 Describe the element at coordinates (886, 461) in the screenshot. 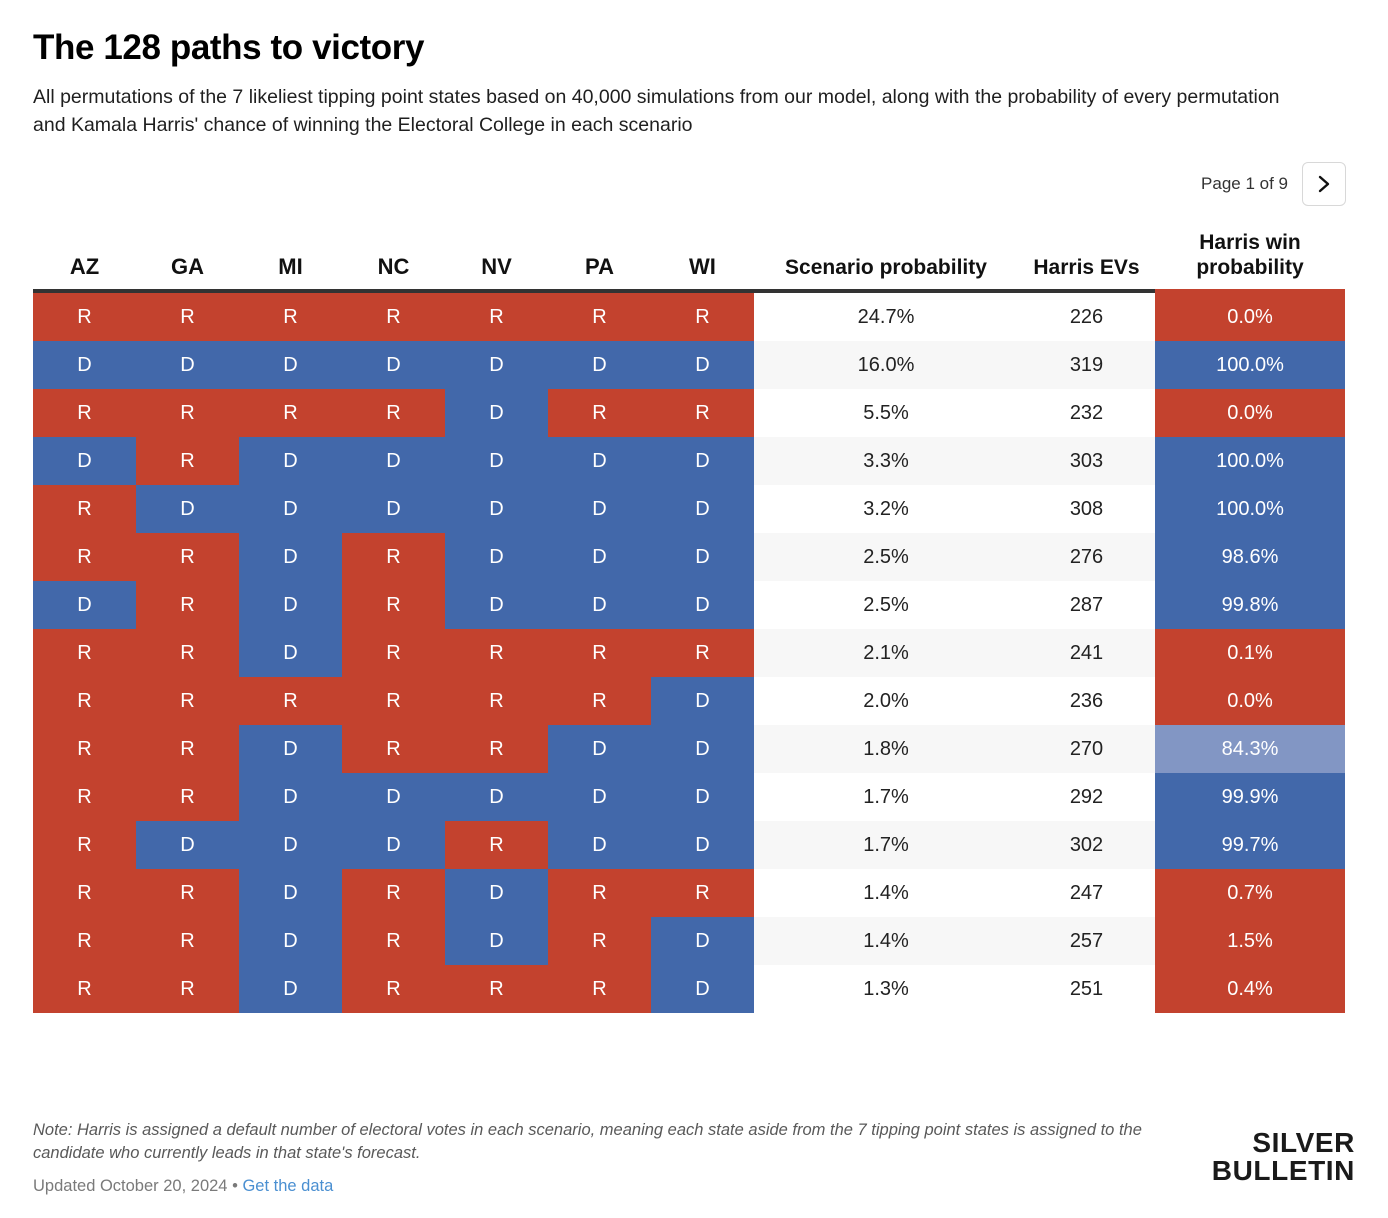

I see `scenario-probability-cell: 3.3%` at that location.